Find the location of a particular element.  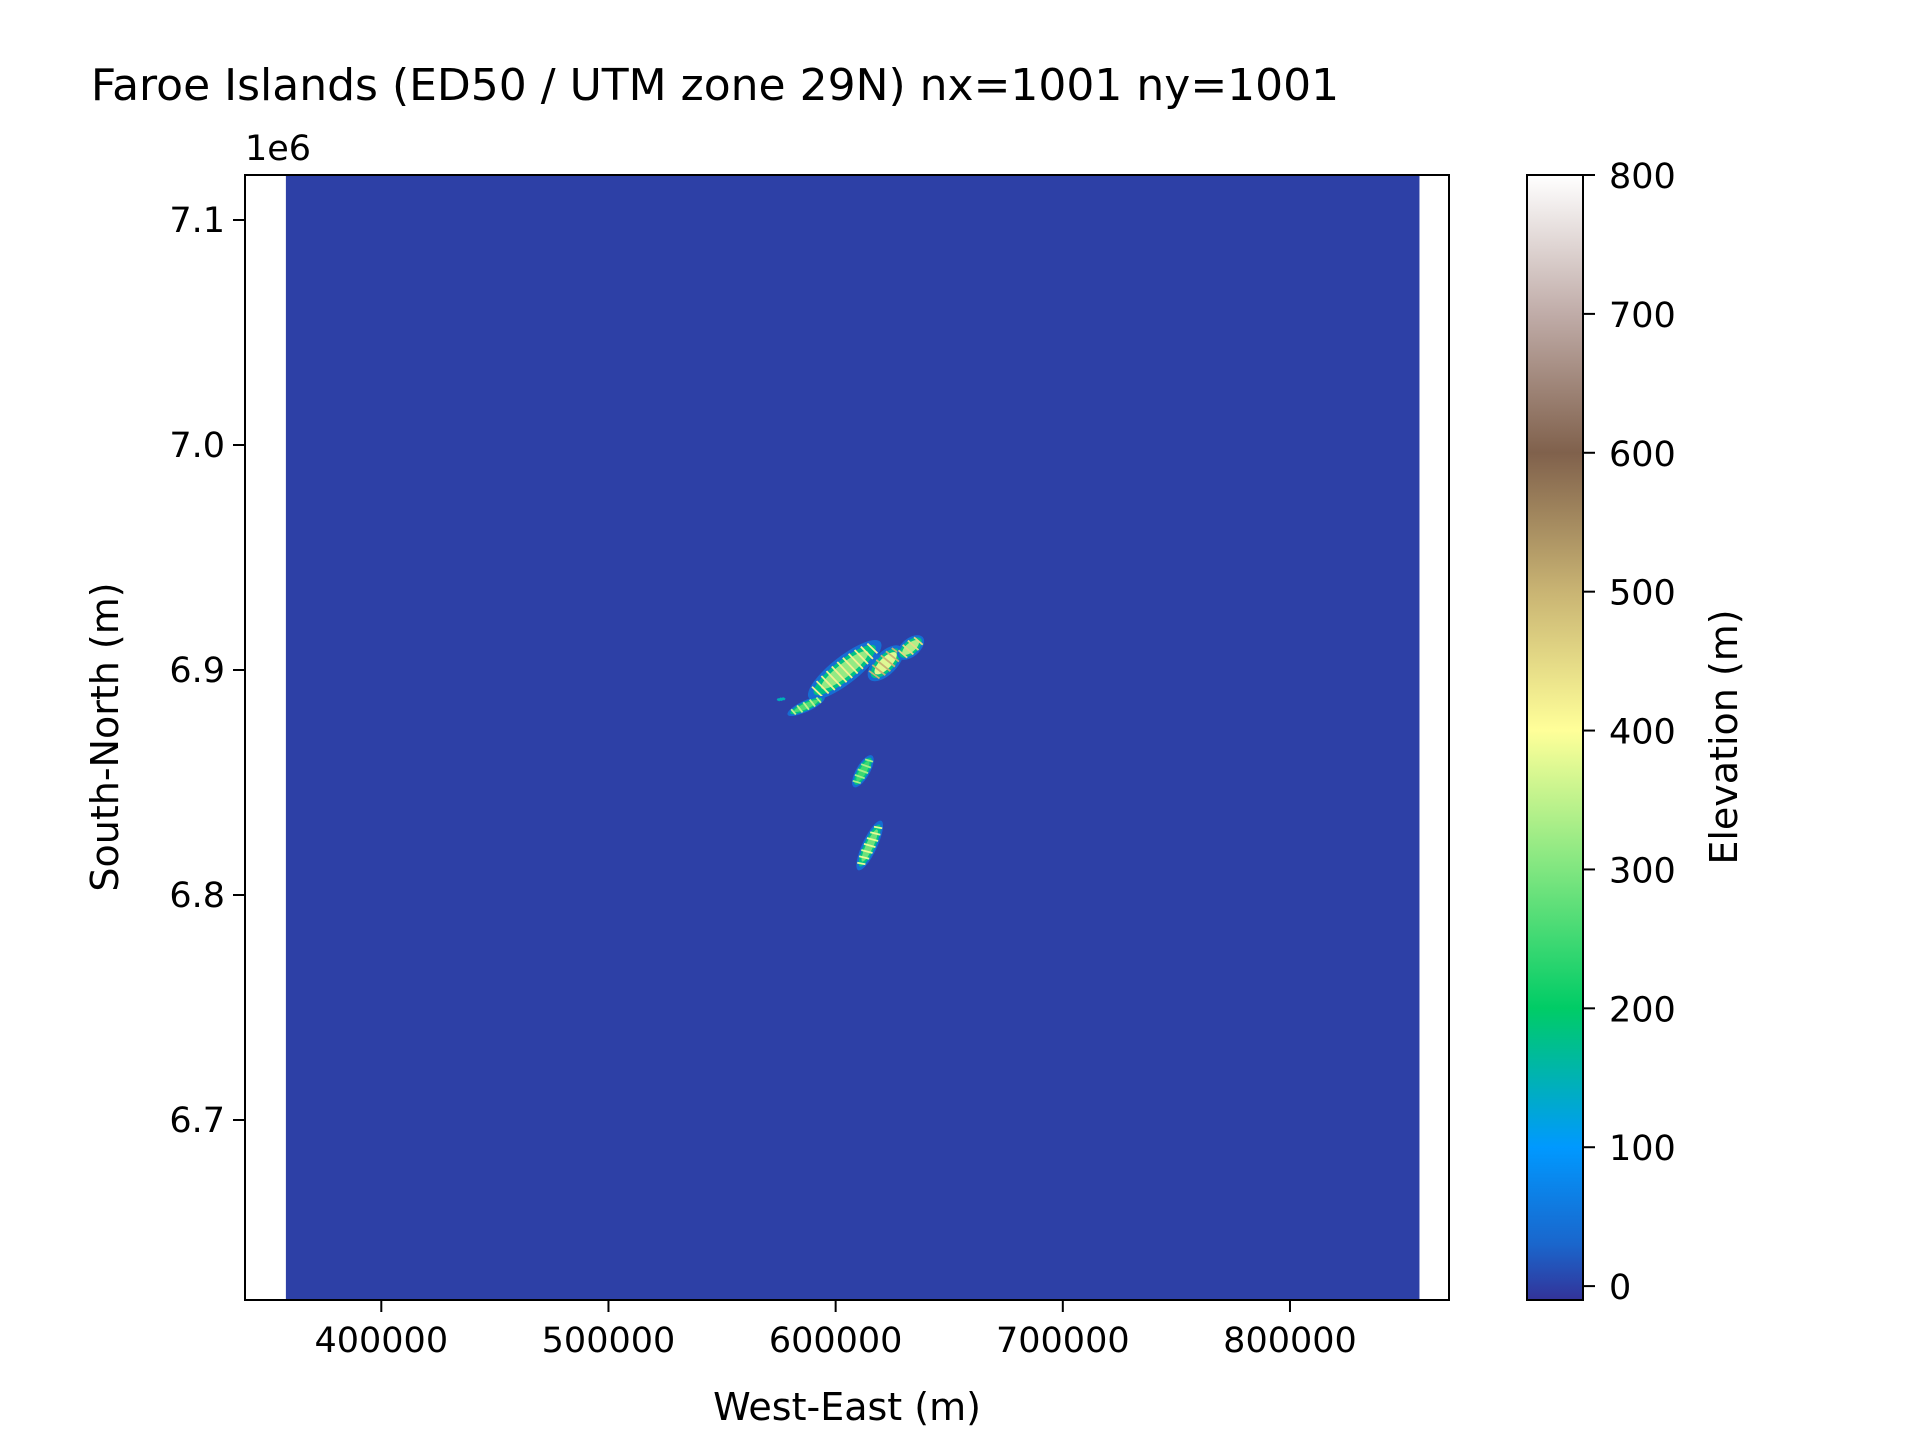

x-axis-ticks: 400000 500000 600000 700000 800000 is located at coordinates (835, 1330).